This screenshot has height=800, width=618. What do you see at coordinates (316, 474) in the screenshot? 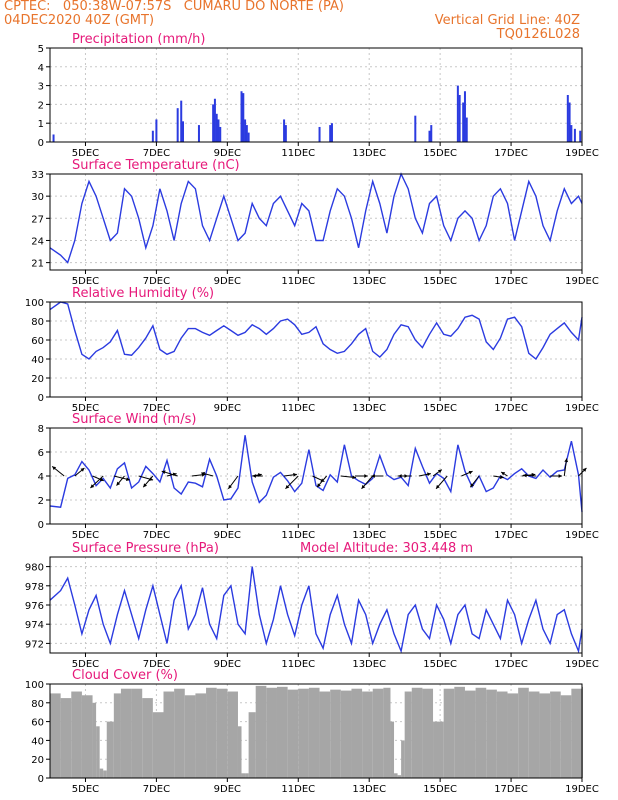
I see `wind-line` at bounding box center [316, 474].